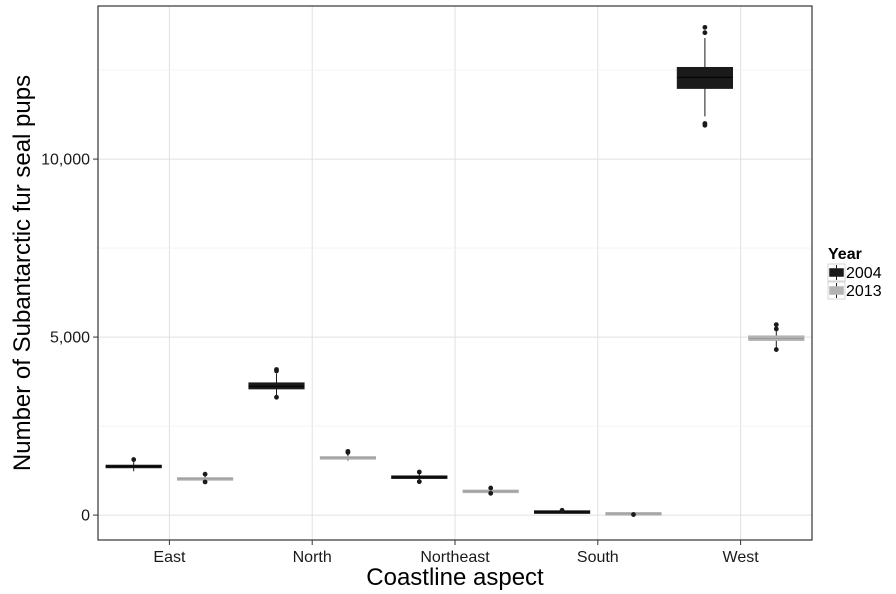 The image size is (896, 594). What do you see at coordinates (845, 254) in the screenshot?
I see `legend-title: Year` at bounding box center [845, 254].